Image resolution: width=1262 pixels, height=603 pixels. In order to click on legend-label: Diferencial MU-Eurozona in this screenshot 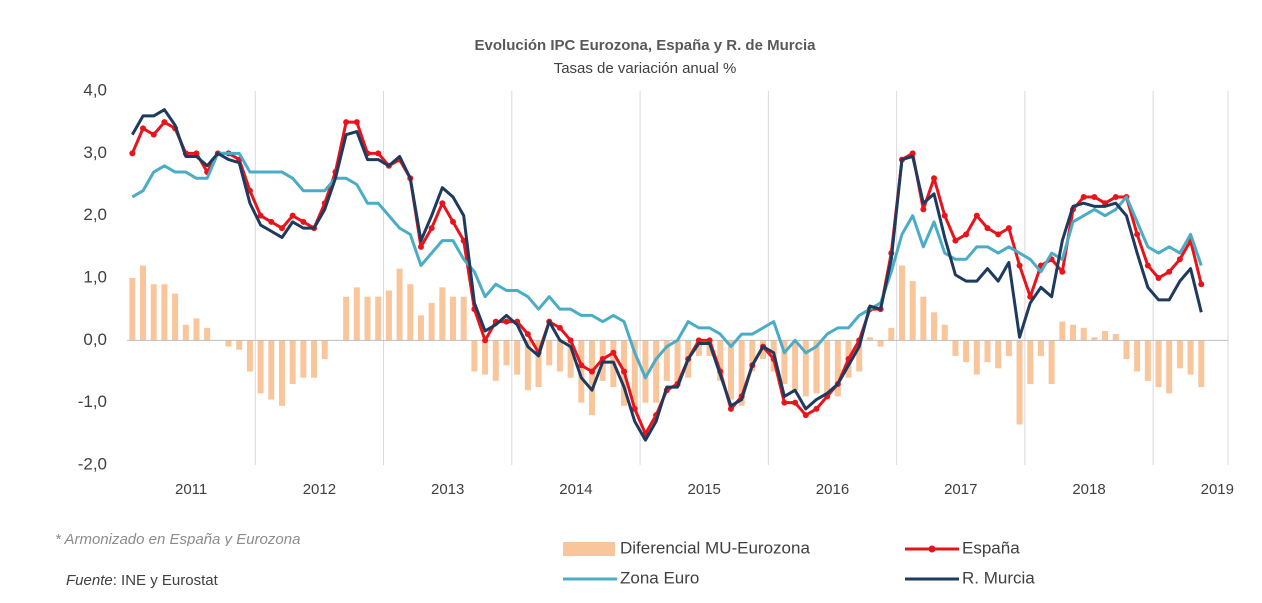, I will do `click(715, 547)`.